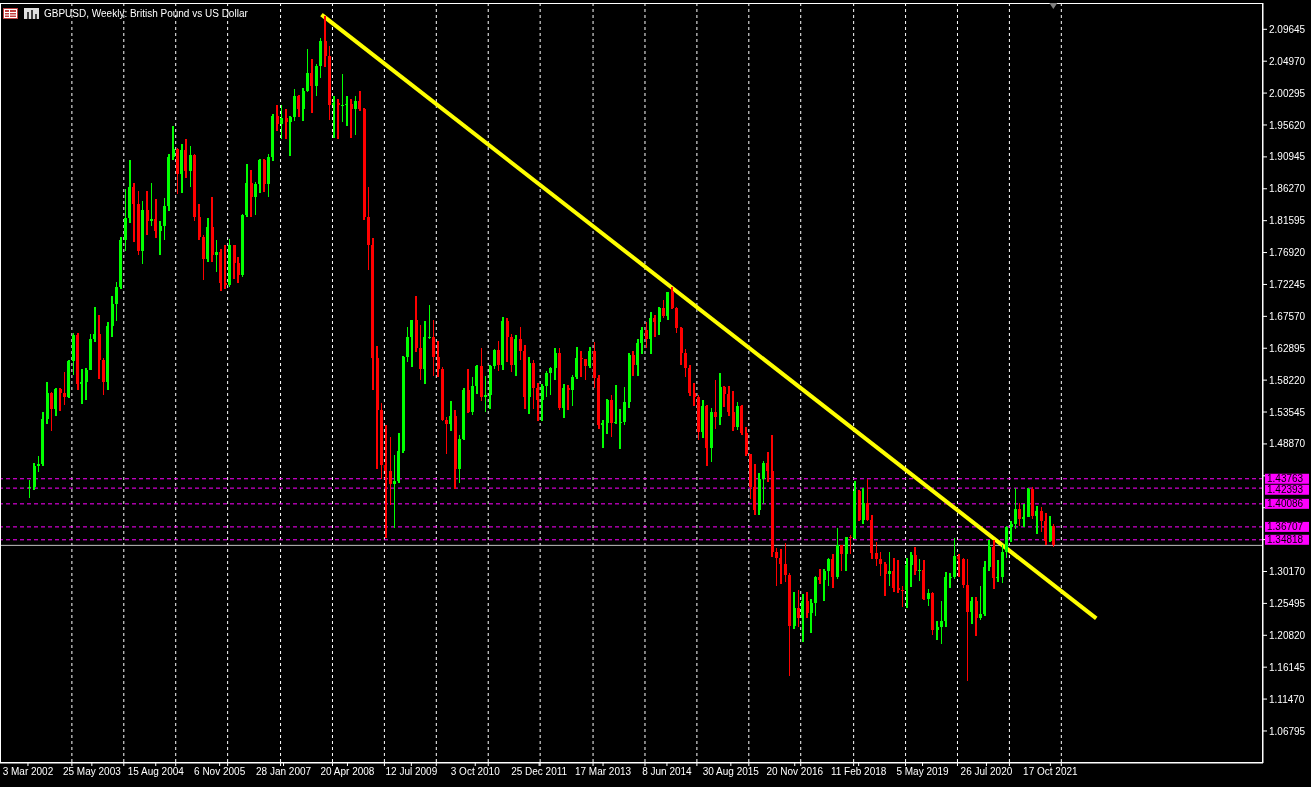  What do you see at coordinates (731, 772) in the screenshot?
I see `x-tick-label: 30 Aug 2015` at bounding box center [731, 772].